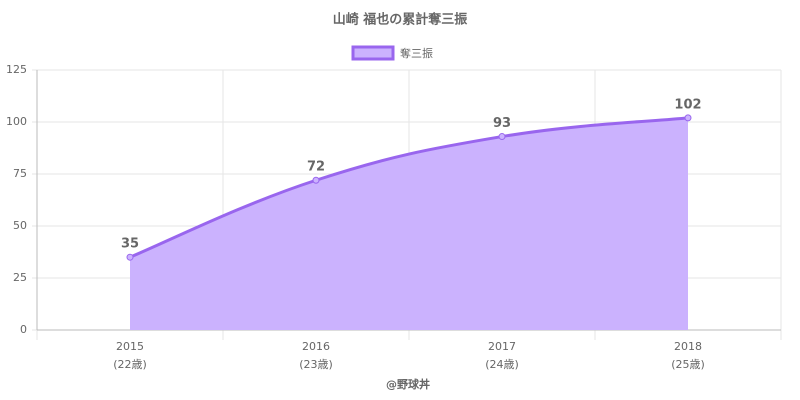  Describe the element at coordinates (502, 364) in the screenshot. I see `x-tick-sublabel: (24歳)` at that location.